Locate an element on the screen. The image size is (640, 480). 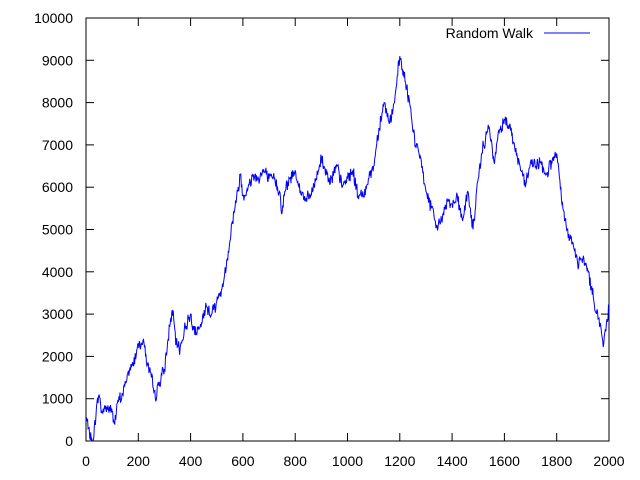
y-tick-label: 4000 is located at coordinates (57, 272).